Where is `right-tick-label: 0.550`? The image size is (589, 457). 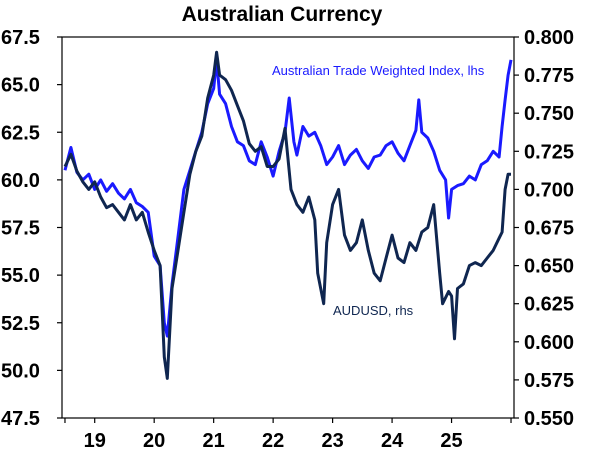 right-tick-label: 0.550 is located at coordinates (549, 419).